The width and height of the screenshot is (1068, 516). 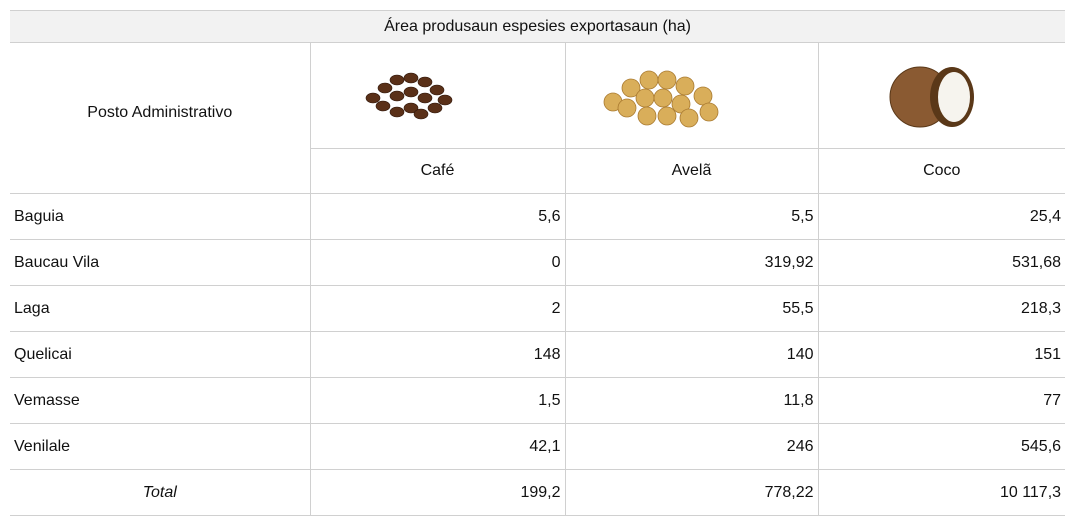 What do you see at coordinates (941, 308) in the screenshot?
I see `value-cell: 218,3` at bounding box center [941, 308].